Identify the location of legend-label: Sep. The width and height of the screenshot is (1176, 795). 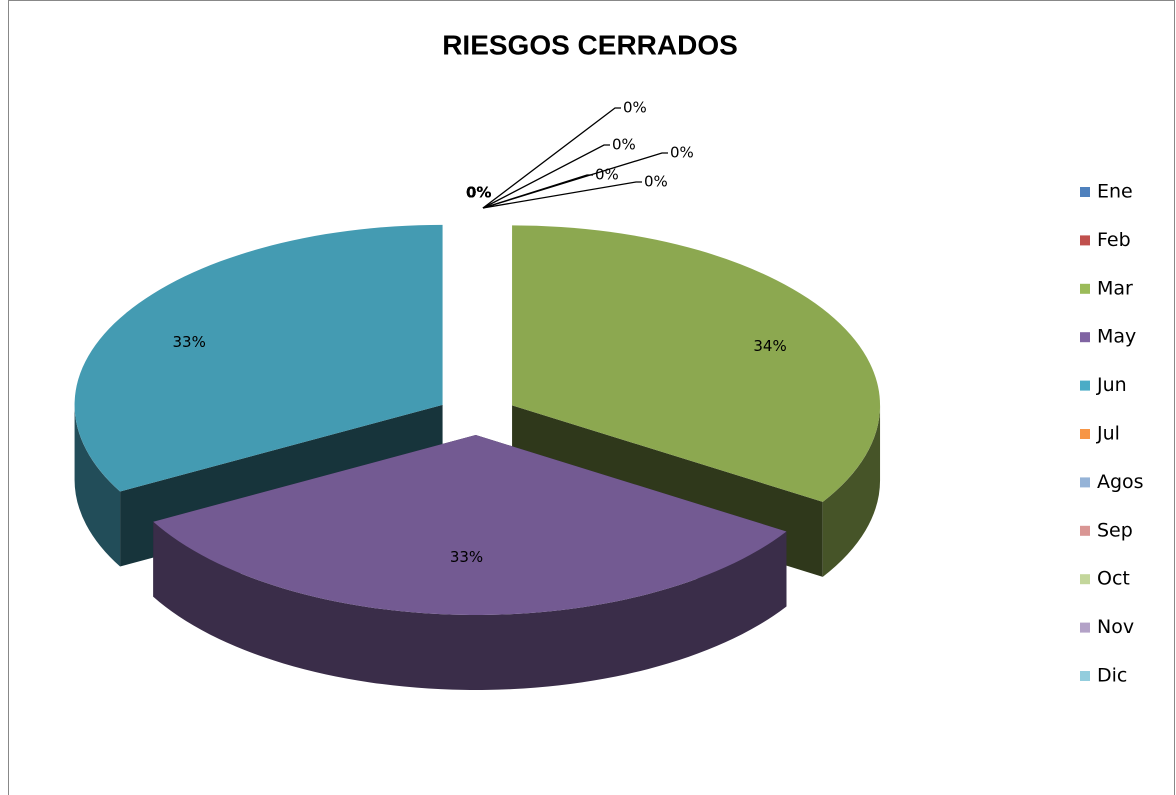
(1115, 530).